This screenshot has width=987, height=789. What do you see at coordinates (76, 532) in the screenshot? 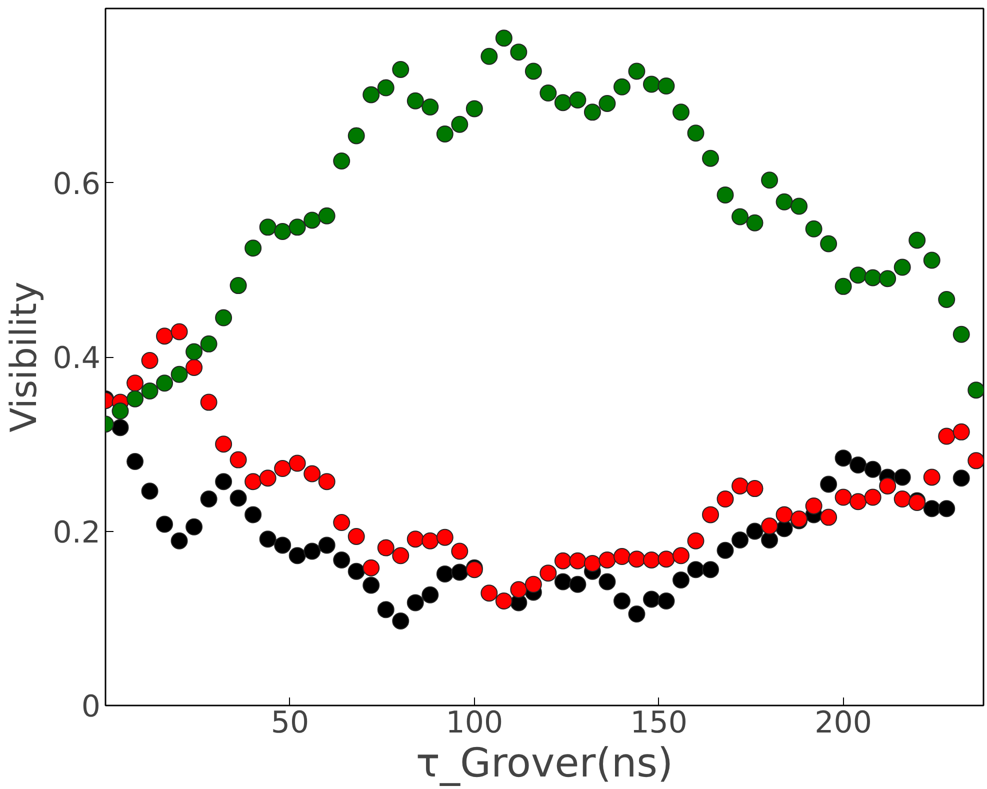
I see `y-tick-label: 0.2` at bounding box center [76, 532].